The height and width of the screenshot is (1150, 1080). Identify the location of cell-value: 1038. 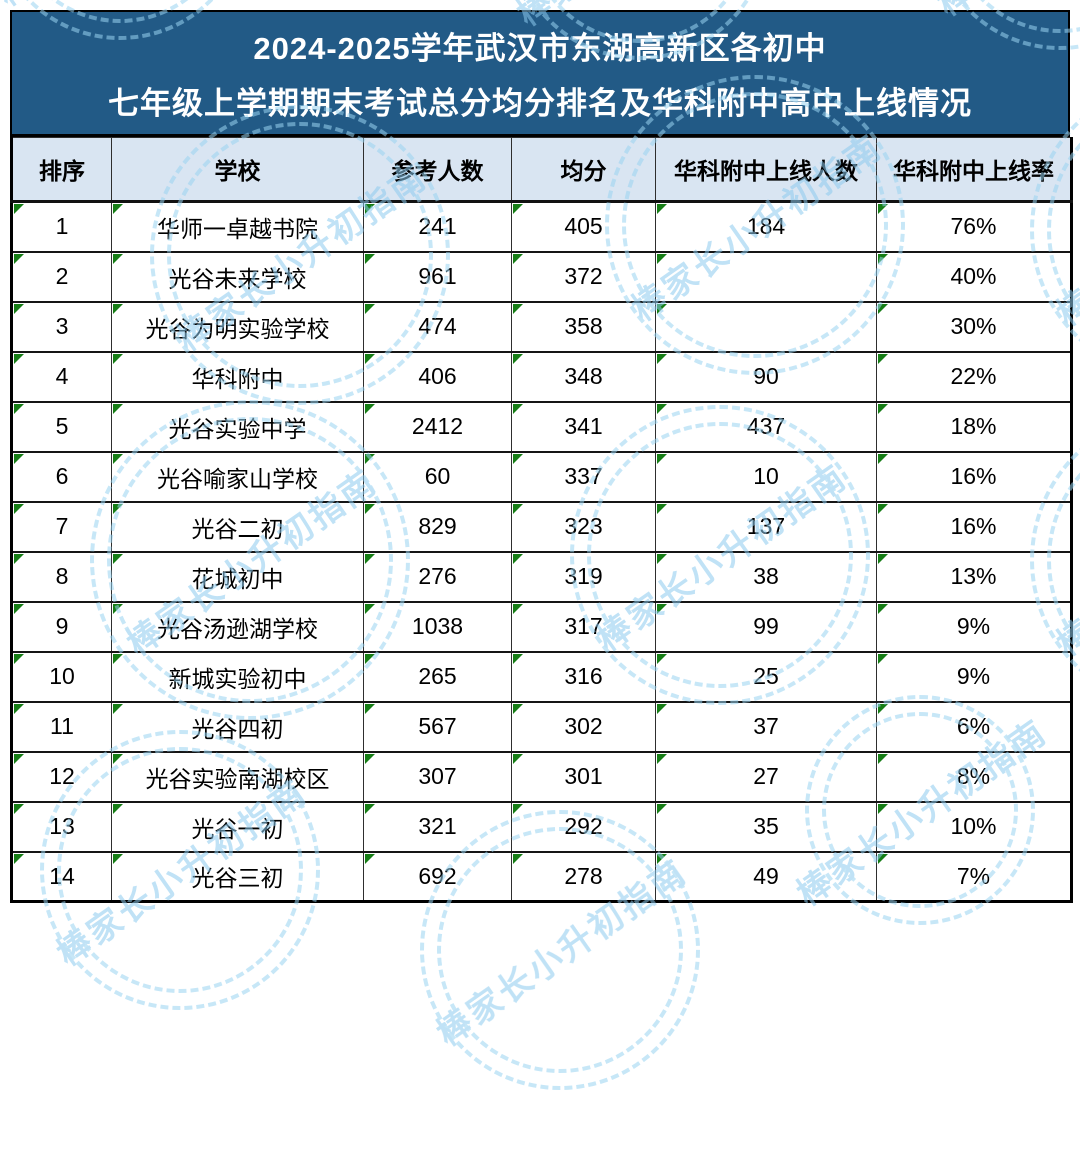
(437, 626).